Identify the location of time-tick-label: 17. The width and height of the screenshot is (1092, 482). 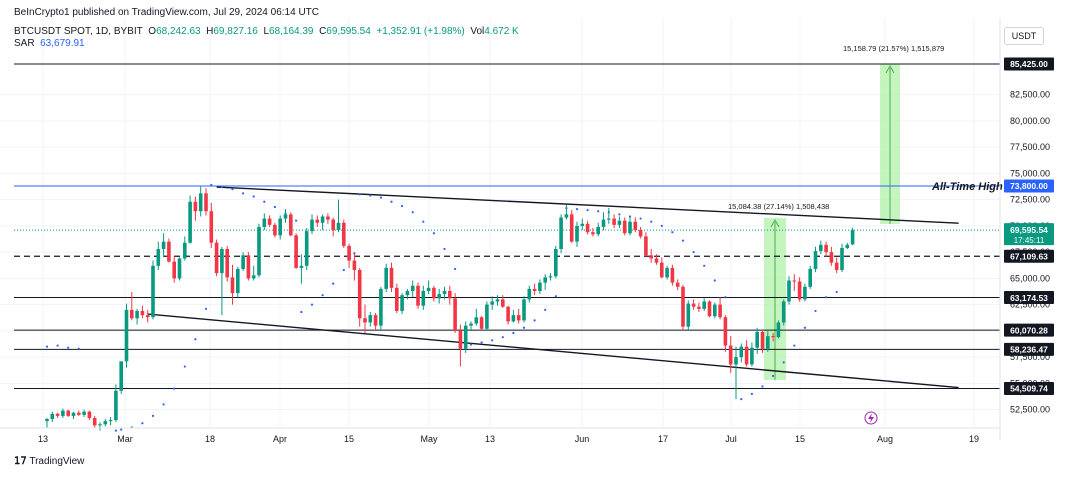
(663, 439).